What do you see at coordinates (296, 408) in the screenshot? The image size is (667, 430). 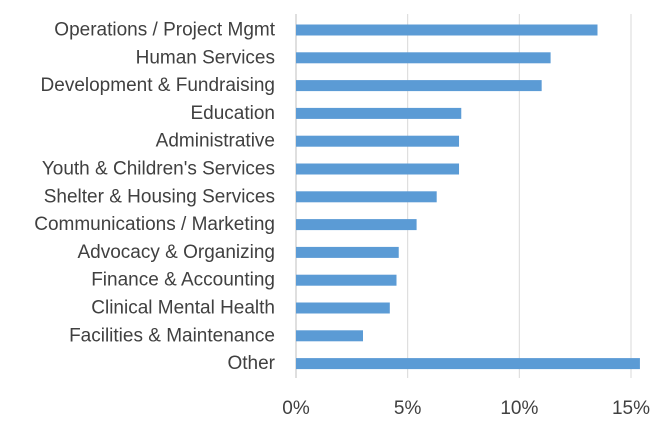 I see `x-tick-label: 0%` at bounding box center [296, 408].